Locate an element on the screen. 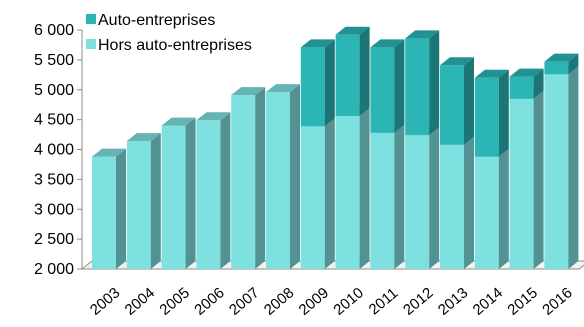 This screenshot has width=584, height=327. bar-2010-auto is located at coordinates (352, 71).